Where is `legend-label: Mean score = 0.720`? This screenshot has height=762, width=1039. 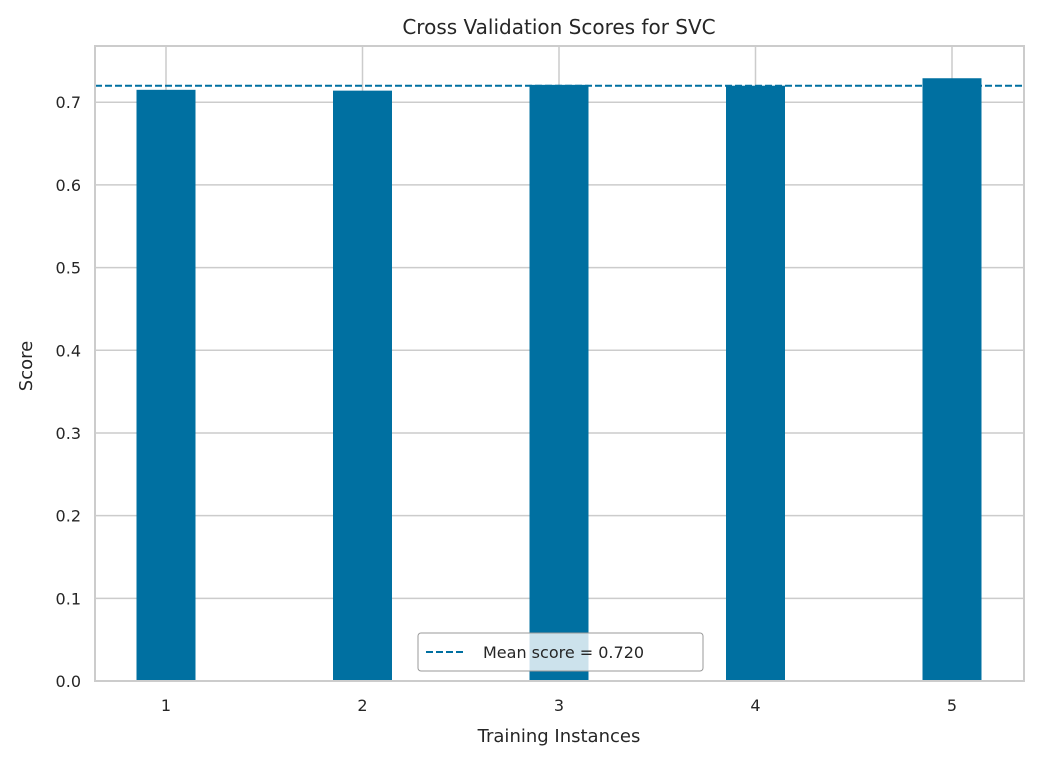
legend-label: Mean score = 0.720 is located at coordinates (563, 652).